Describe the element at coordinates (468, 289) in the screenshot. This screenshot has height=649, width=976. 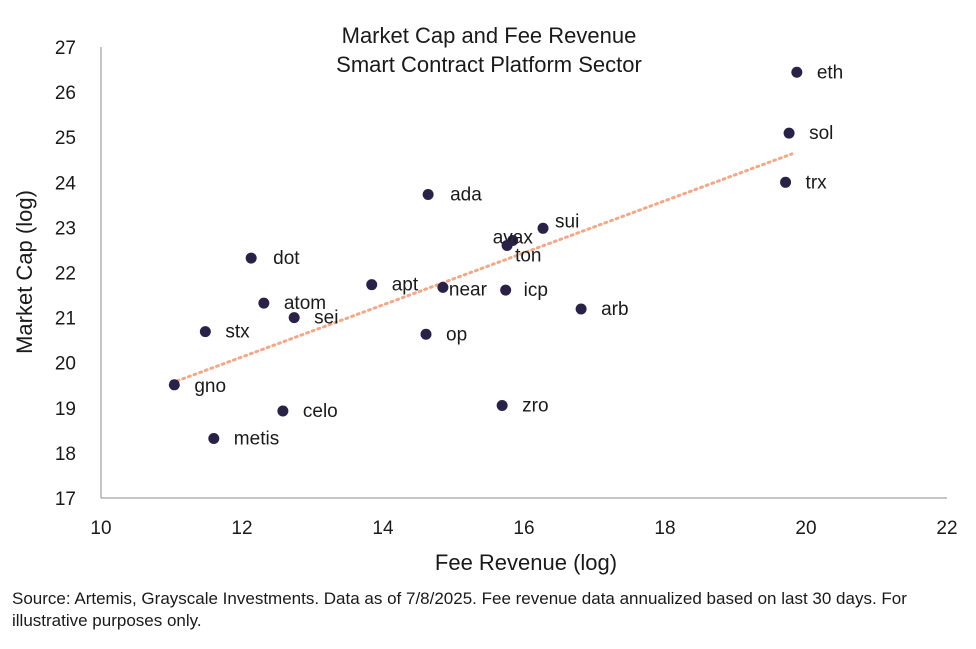
I see `point-label-near: near` at that location.